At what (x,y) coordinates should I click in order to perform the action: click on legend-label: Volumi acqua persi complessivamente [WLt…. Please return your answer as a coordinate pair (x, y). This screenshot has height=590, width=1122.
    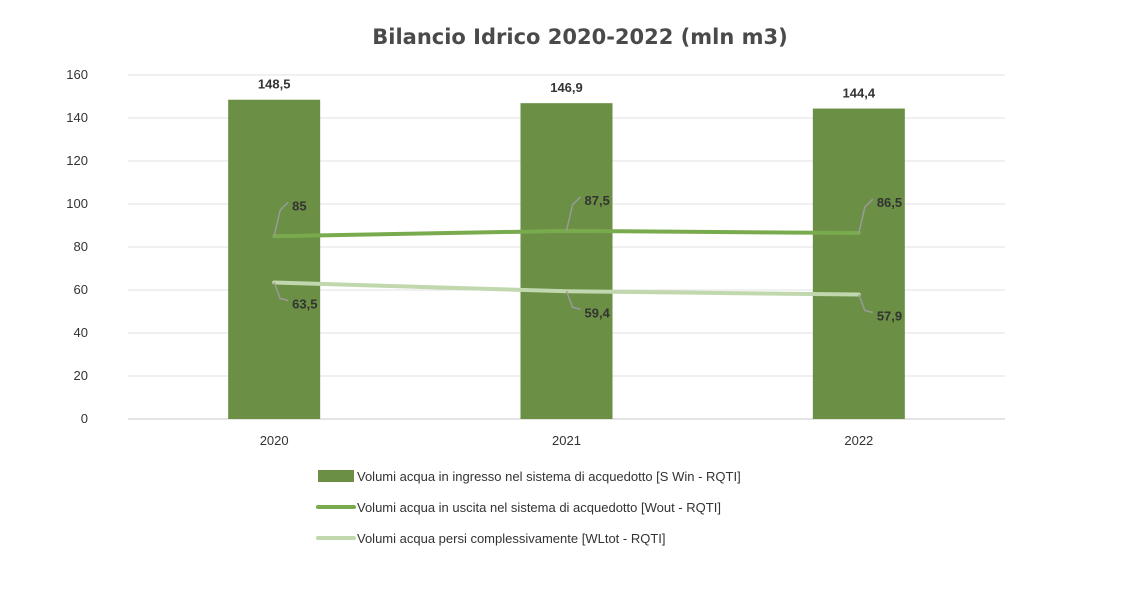
    Looking at the image, I should click on (511, 538).